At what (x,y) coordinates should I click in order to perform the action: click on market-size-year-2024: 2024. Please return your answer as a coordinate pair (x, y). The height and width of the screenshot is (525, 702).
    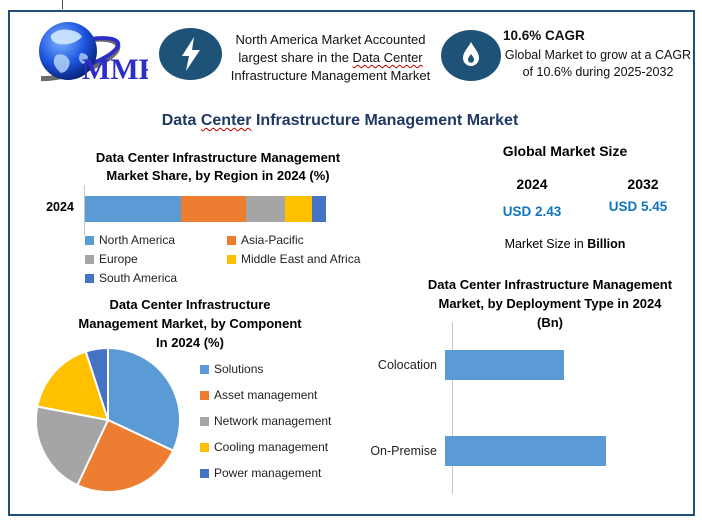
    Looking at the image, I should click on (532, 184).